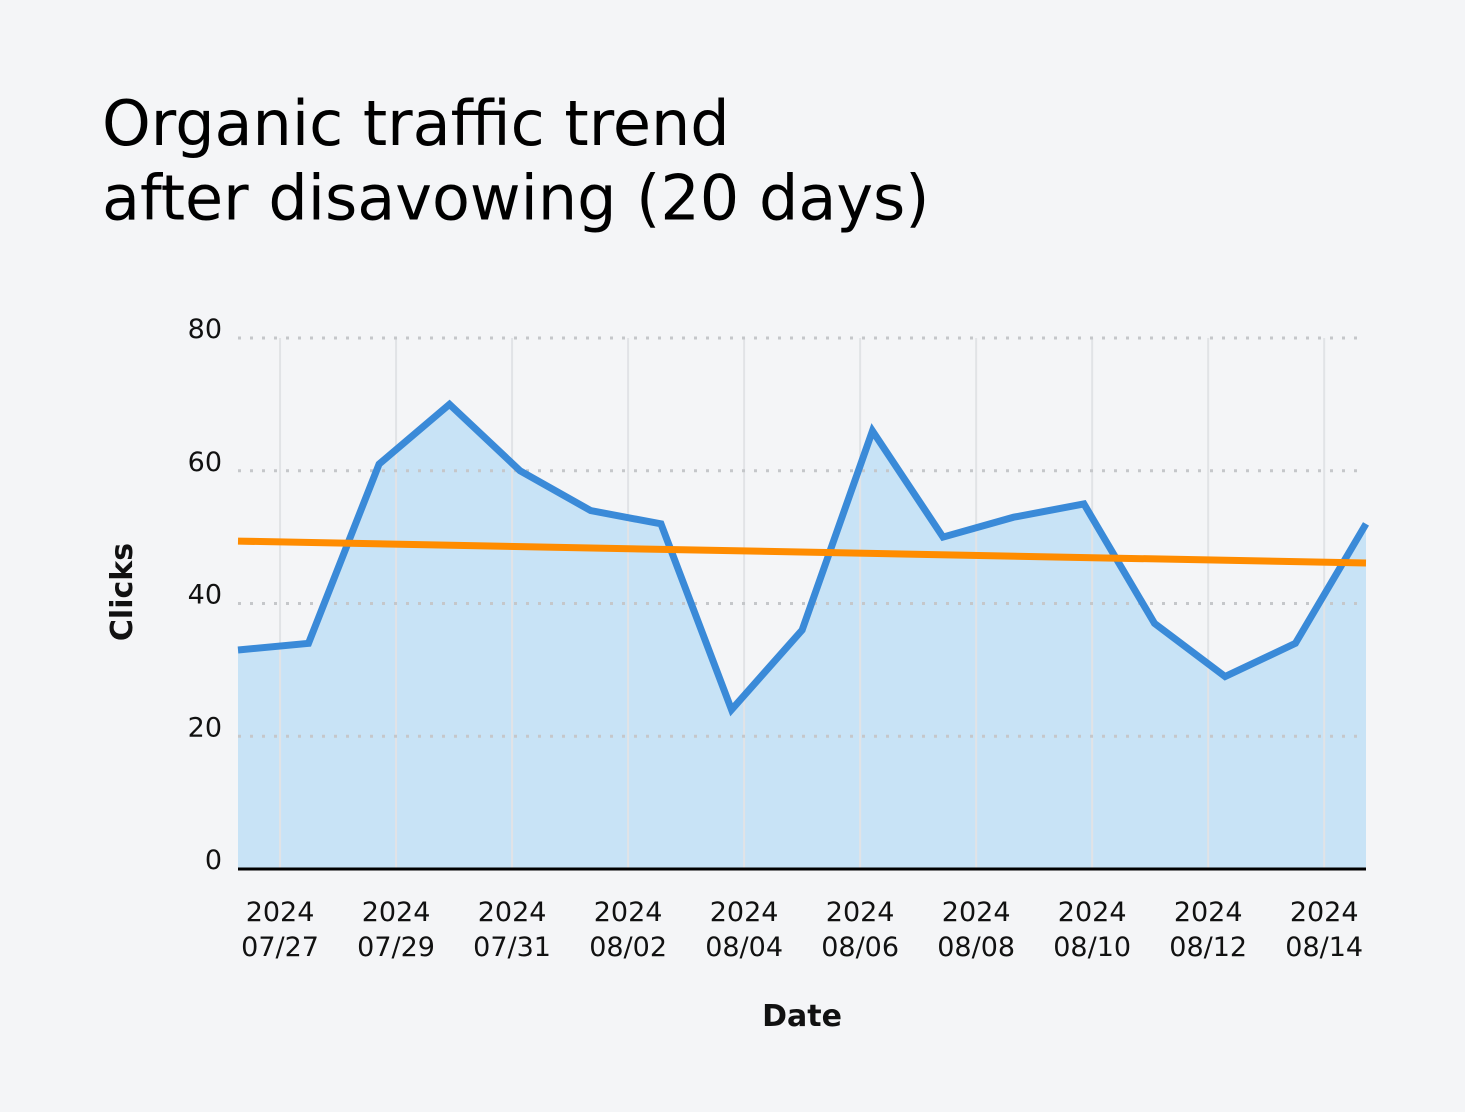 Image resolution: width=1465 pixels, height=1112 pixels. I want to click on y-tick-label: 60, so click(205, 462).